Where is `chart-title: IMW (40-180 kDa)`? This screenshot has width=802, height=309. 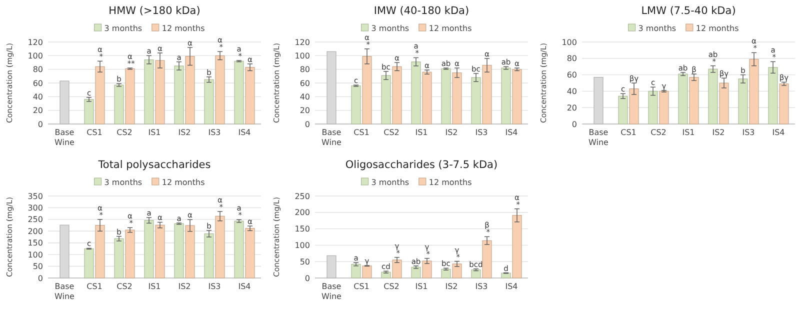
chart-title: IMW (40-180 kDa) is located at coordinates (422, 11).